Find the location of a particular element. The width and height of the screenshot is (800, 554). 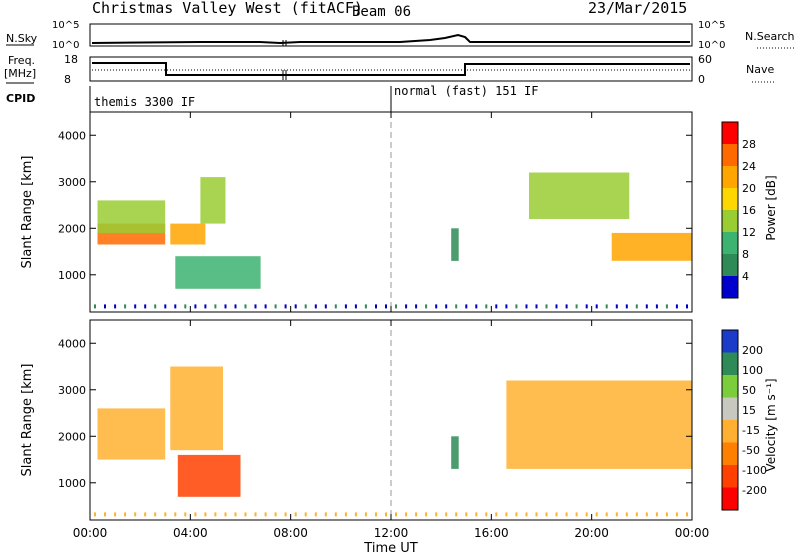

nsky-strip: N.Sky 10^5 10^0 10^5 10^0 N.Search is located at coordinates (400, 35).